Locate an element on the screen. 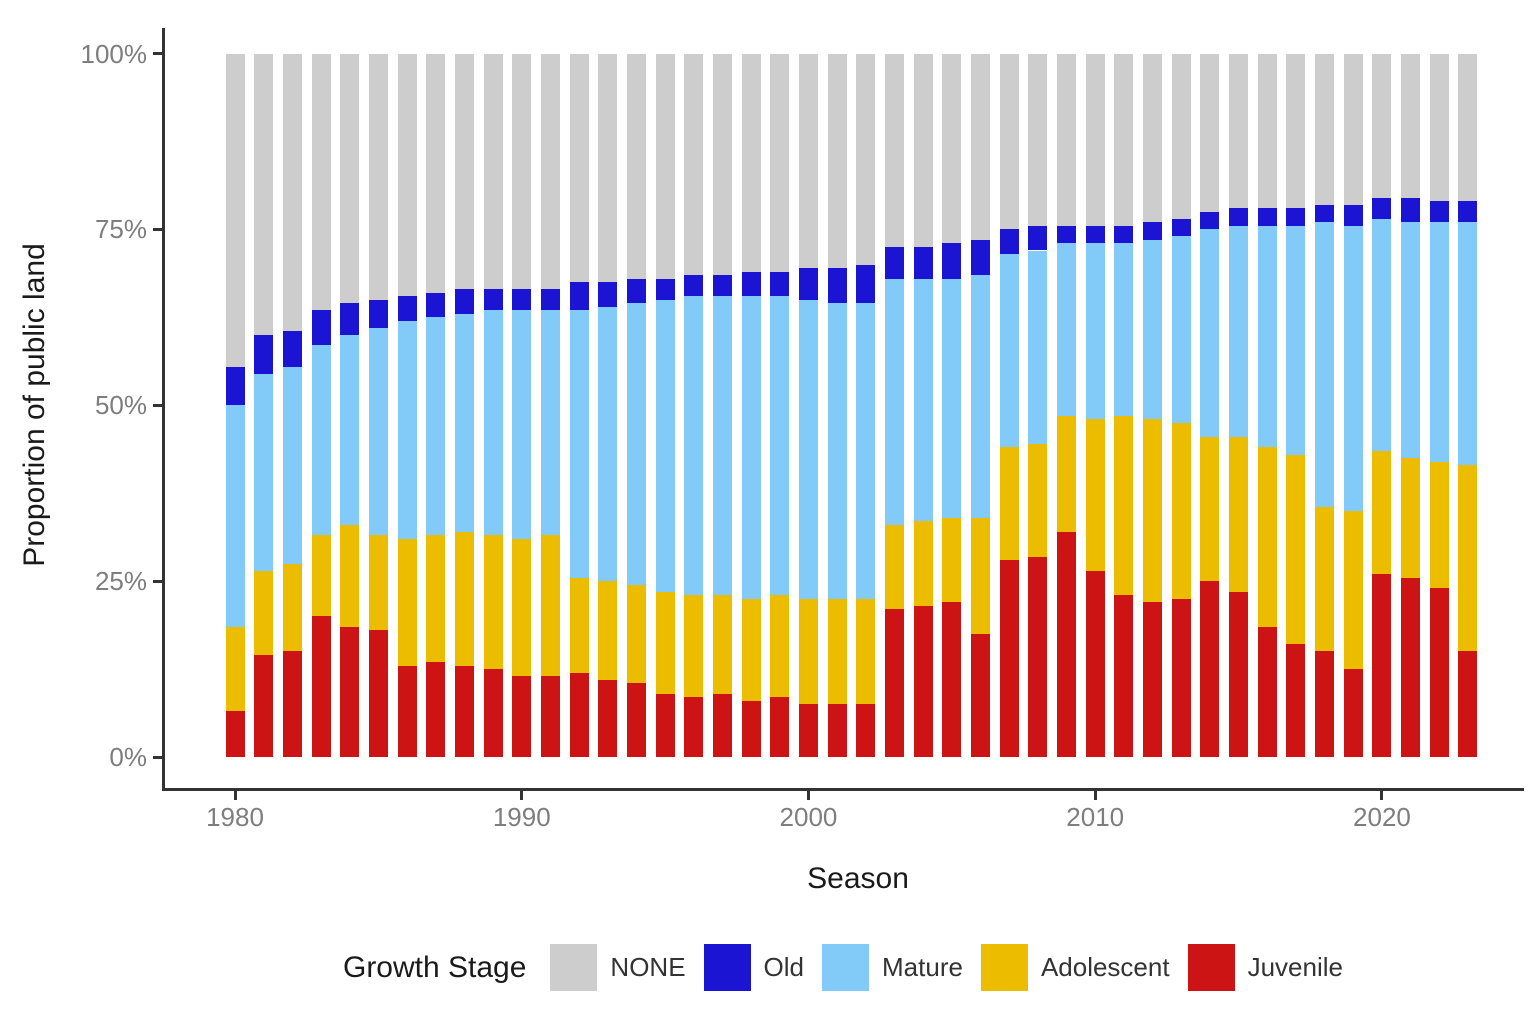 Image resolution: width=1536 pixels, height=1025 pixels. bar-2016 is located at coordinates (1267, 405).